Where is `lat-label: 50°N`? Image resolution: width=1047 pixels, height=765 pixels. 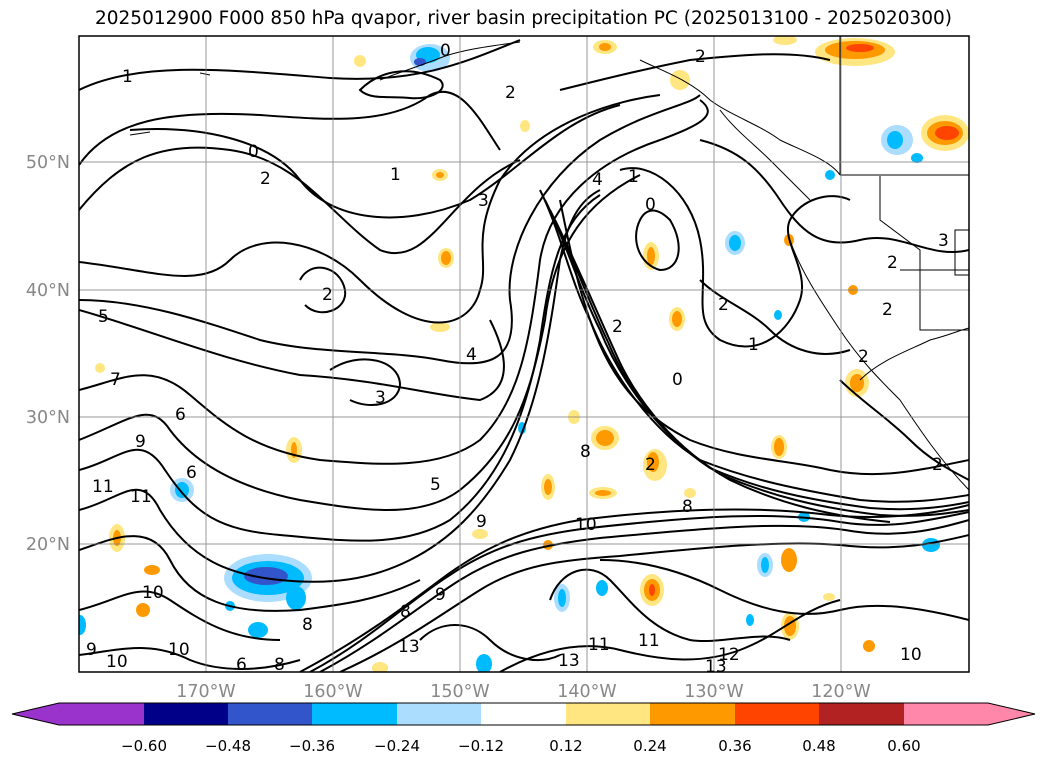 lat-label: 50°N is located at coordinates (48, 163).